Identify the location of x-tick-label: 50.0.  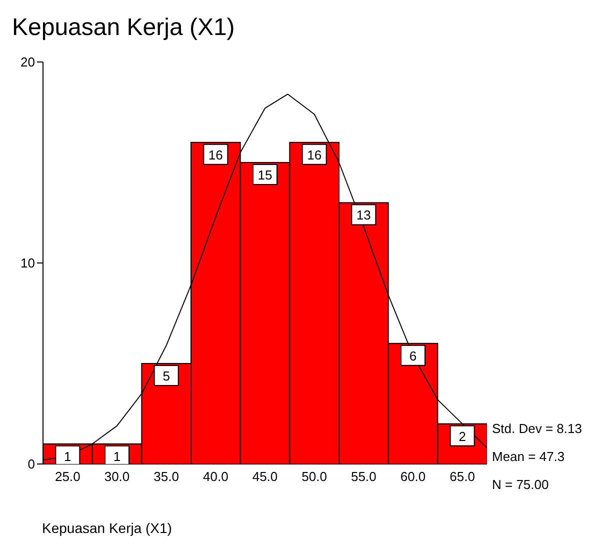
(314, 476).